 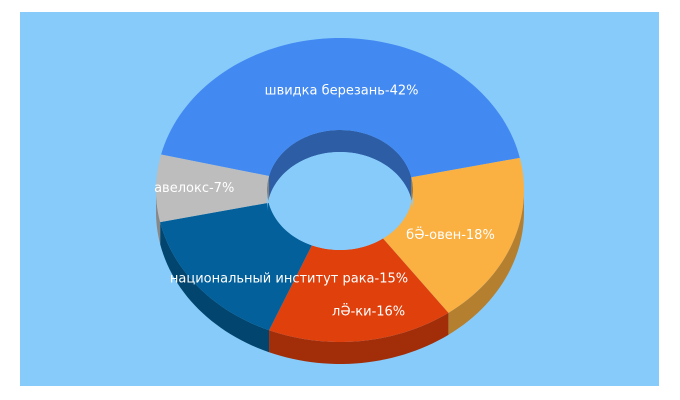 I want to click on slice-label: лӚ-ки-16%, so click(x=368, y=311).